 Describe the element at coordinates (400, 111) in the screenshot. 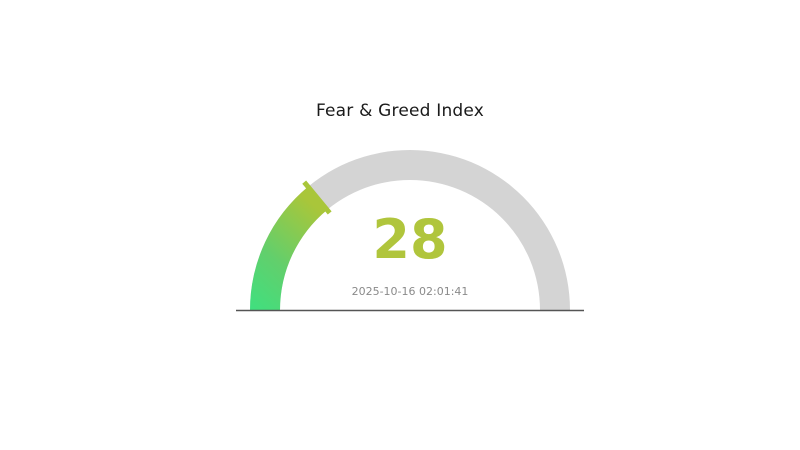

I see `page-title: Fear & Greed Index` at that location.